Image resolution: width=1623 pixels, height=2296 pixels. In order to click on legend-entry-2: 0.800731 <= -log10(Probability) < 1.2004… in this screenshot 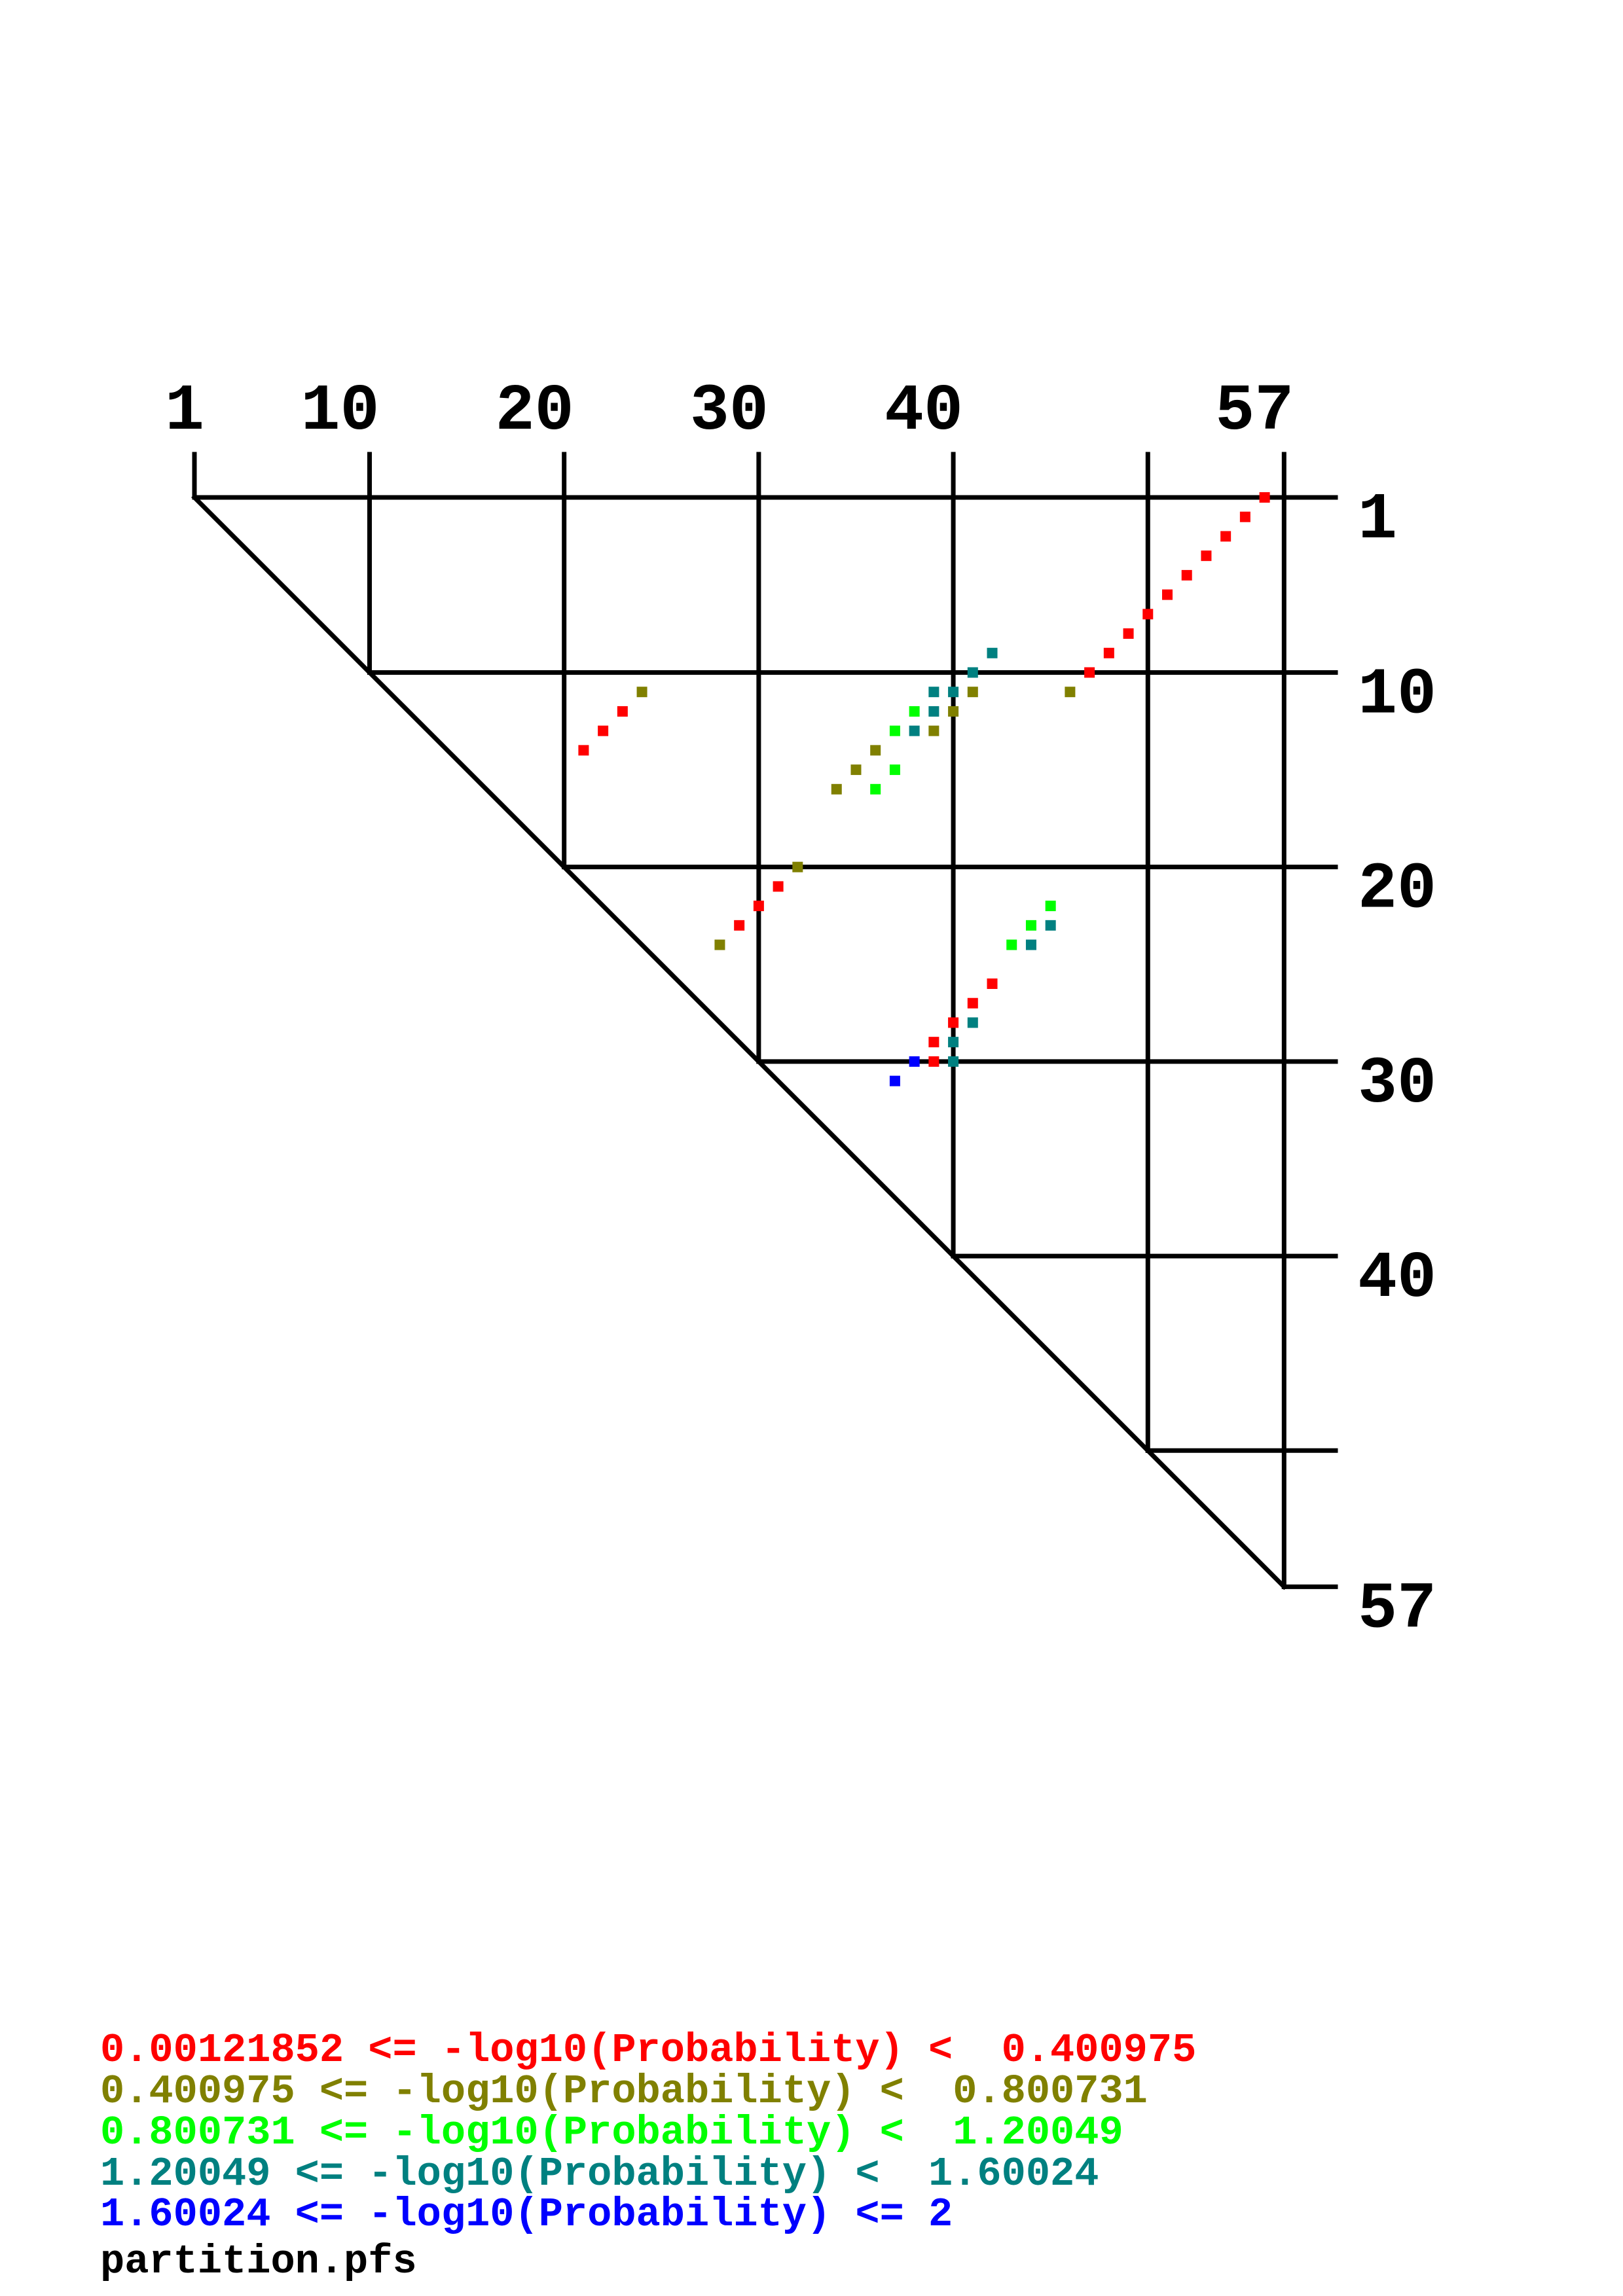, I will do `click(611, 2132)`.